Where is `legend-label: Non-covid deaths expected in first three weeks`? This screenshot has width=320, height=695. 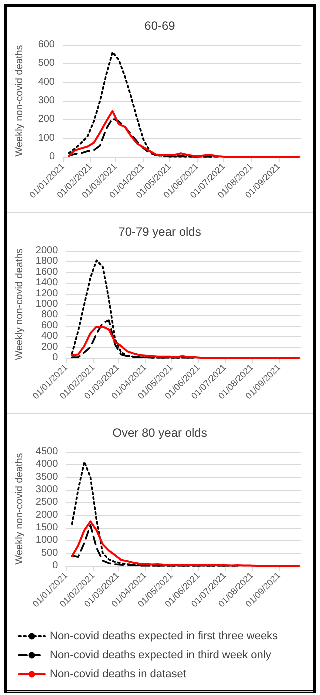
legend-label: Non-covid deaths expected in first three weeks is located at coordinates (164, 636).